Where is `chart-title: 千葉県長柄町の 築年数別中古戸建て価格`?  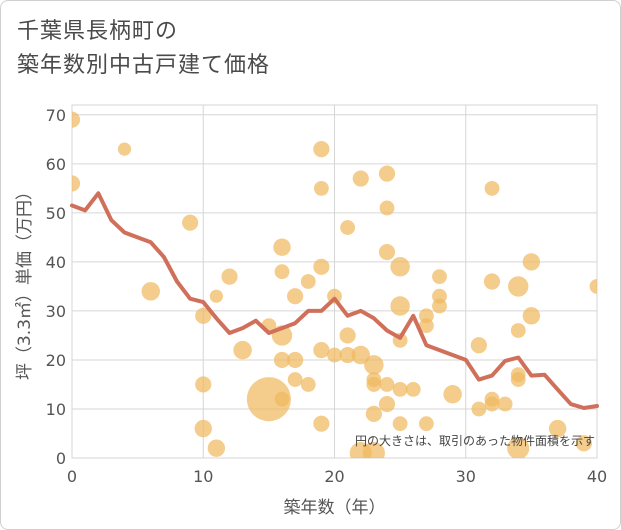
chart-title: 千葉県長柄町の 築年数別中古戸建て価格 is located at coordinates (143, 49).